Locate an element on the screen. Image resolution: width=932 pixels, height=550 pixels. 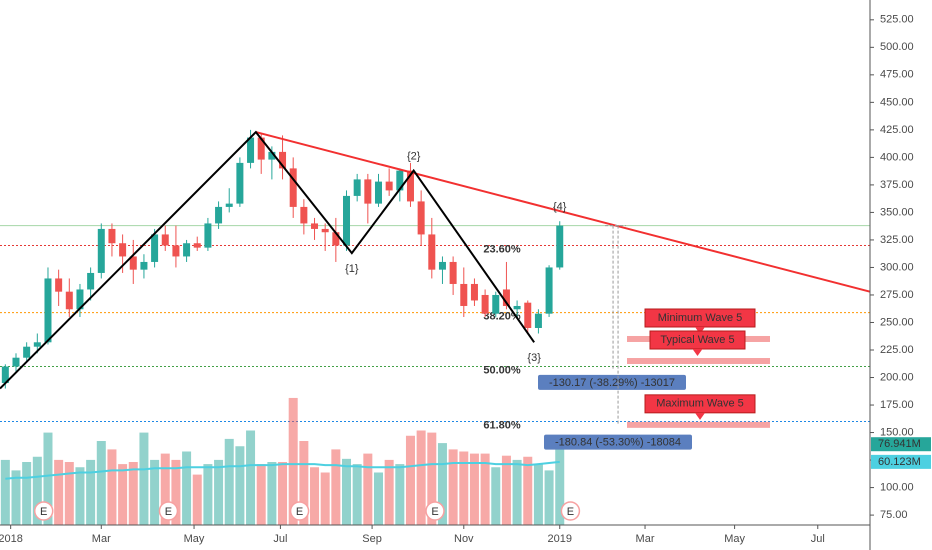
x-tick-label: 2018 is located at coordinates (11, 539).